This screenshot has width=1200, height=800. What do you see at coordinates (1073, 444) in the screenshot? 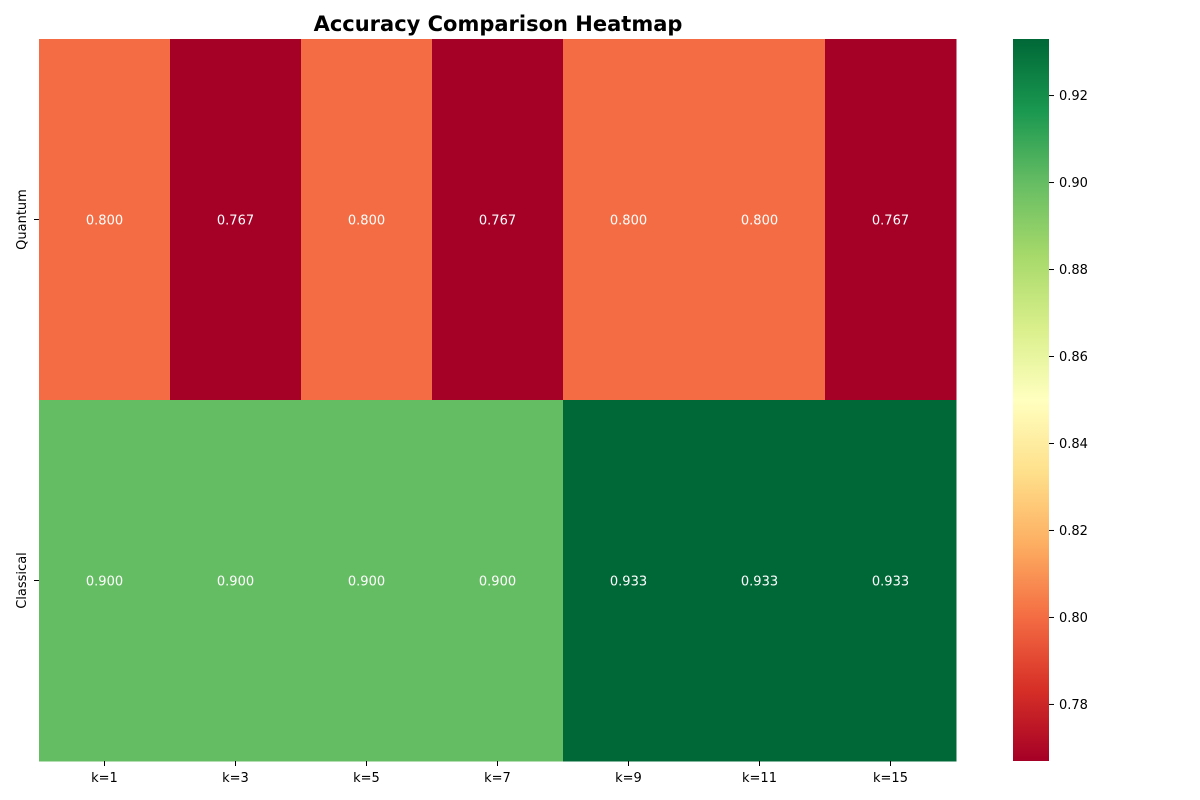
I see `colorbar-tick-label: 0.84` at bounding box center [1073, 444].